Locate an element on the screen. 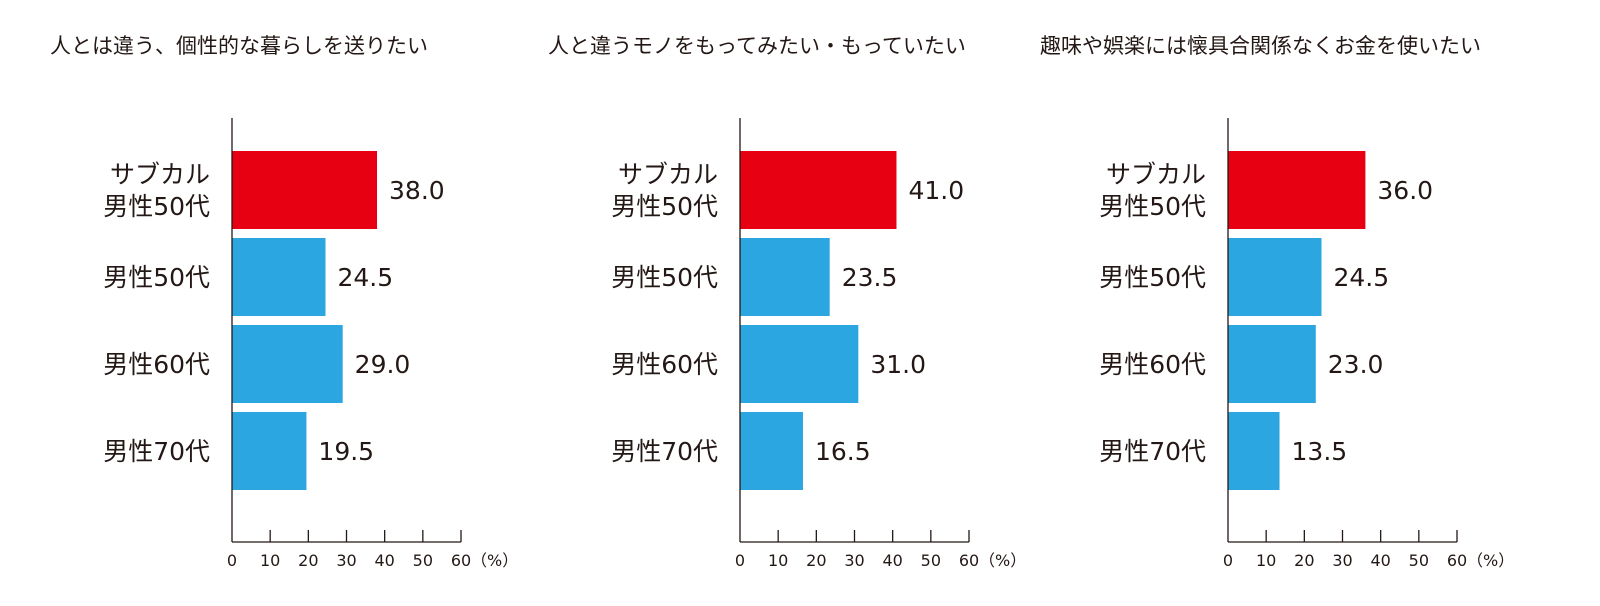 This screenshot has width=1600, height=606. data-label: 23.5 is located at coordinates (870, 277).